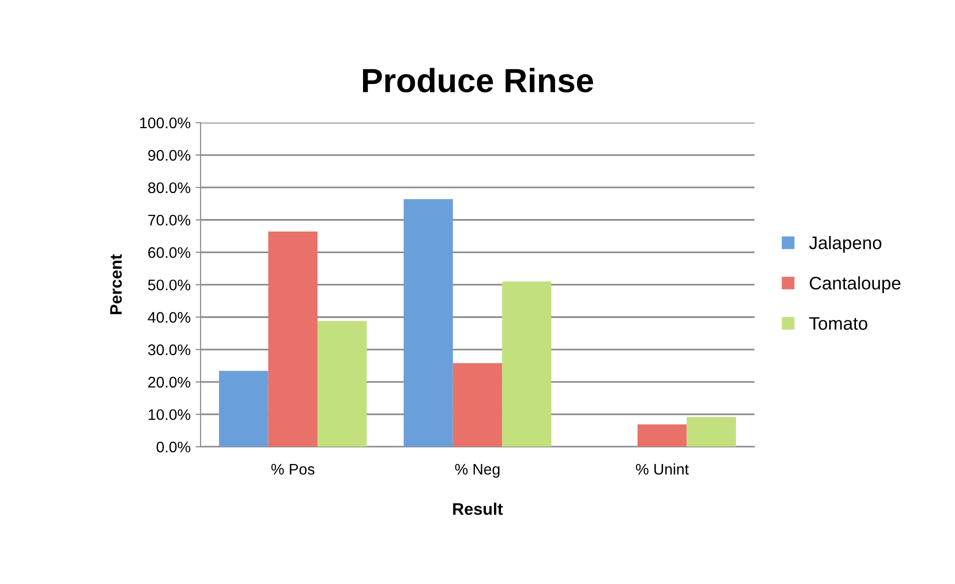  What do you see at coordinates (845, 244) in the screenshot?
I see `legend-label: Jalapeno` at bounding box center [845, 244].